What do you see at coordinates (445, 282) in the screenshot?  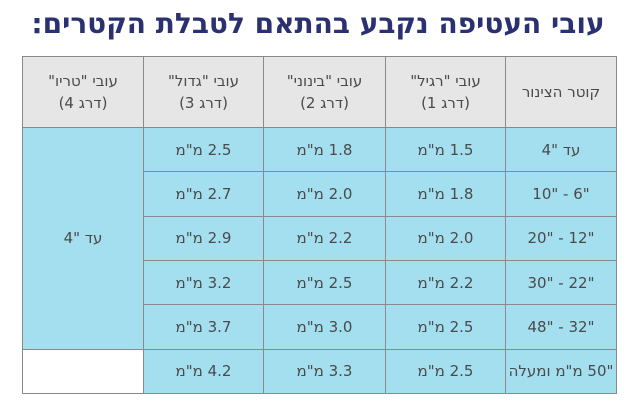 I see `cell-regular: 2.2 מ"מ` at bounding box center [445, 282].